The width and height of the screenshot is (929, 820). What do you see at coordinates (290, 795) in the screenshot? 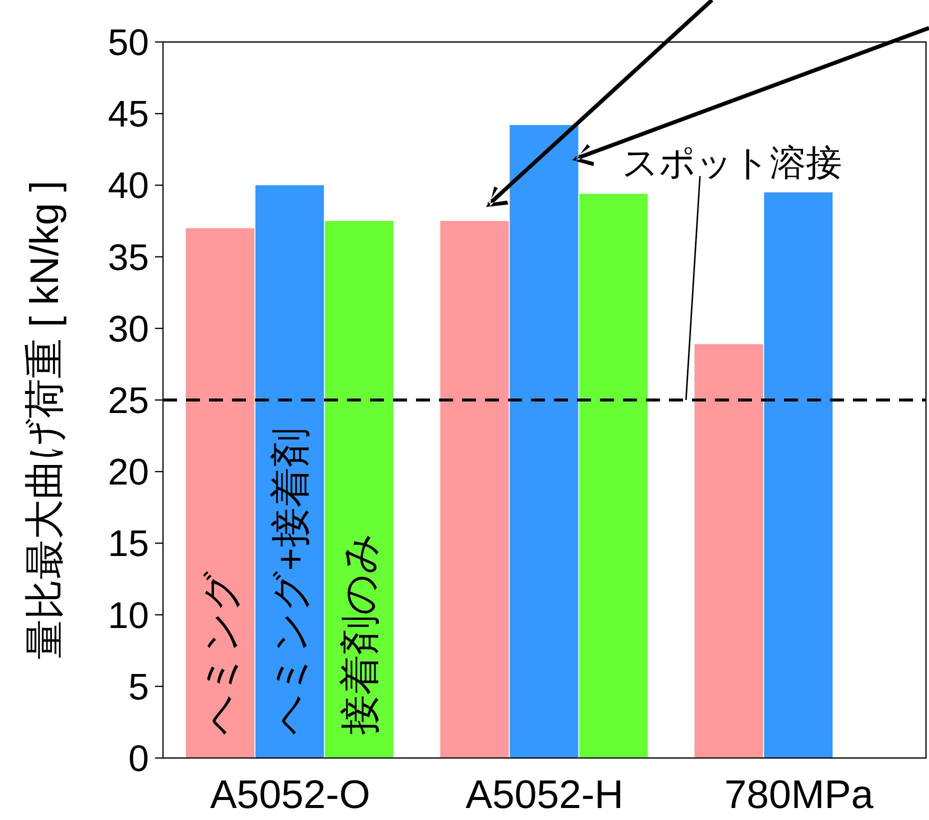
I see `x-tick-label: A5052-O` at bounding box center [290, 795].